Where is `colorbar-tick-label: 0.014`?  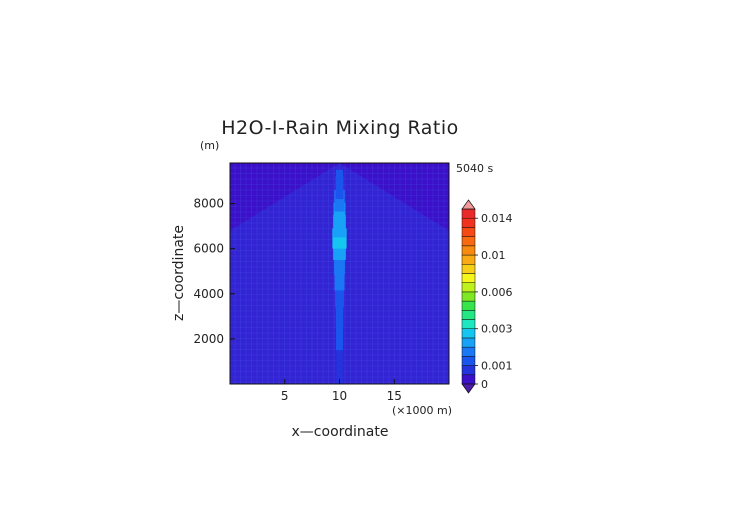 colorbar-tick-label: 0.014 is located at coordinates (497, 218).